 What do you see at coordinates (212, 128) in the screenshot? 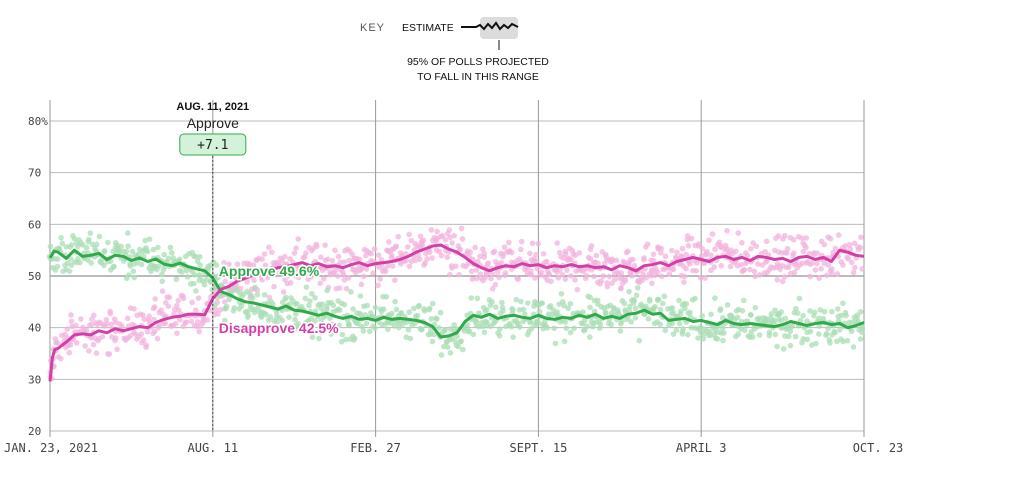
I see `tooltip: AUG. 11, 2021 Approve +7.1` at bounding box center [212, 128].